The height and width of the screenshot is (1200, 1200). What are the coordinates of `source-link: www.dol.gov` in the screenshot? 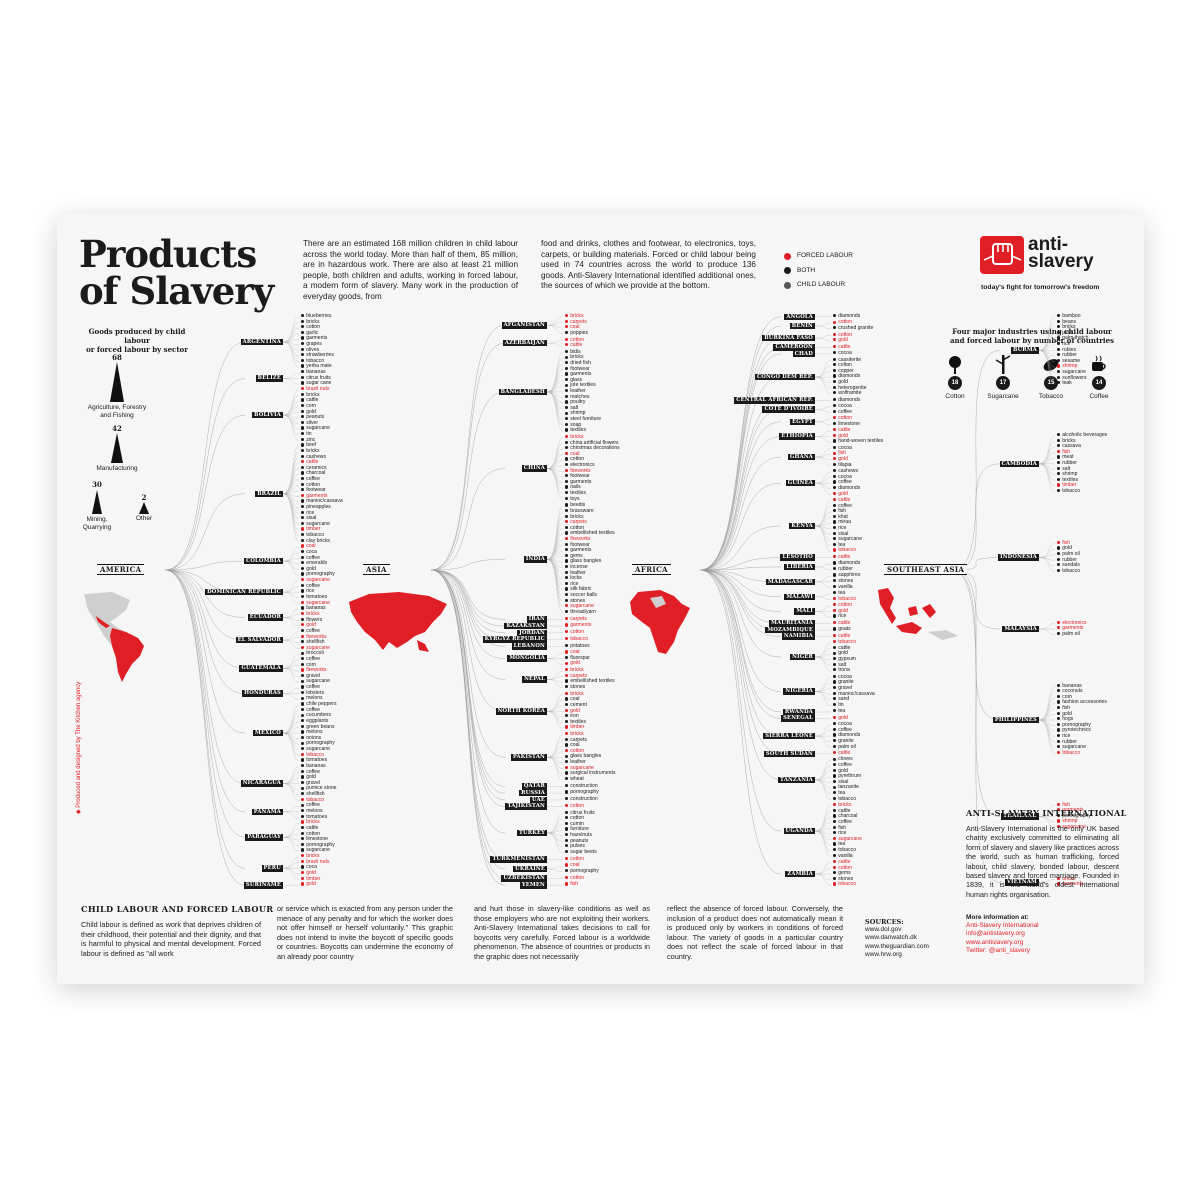 It's located at (883, 930).